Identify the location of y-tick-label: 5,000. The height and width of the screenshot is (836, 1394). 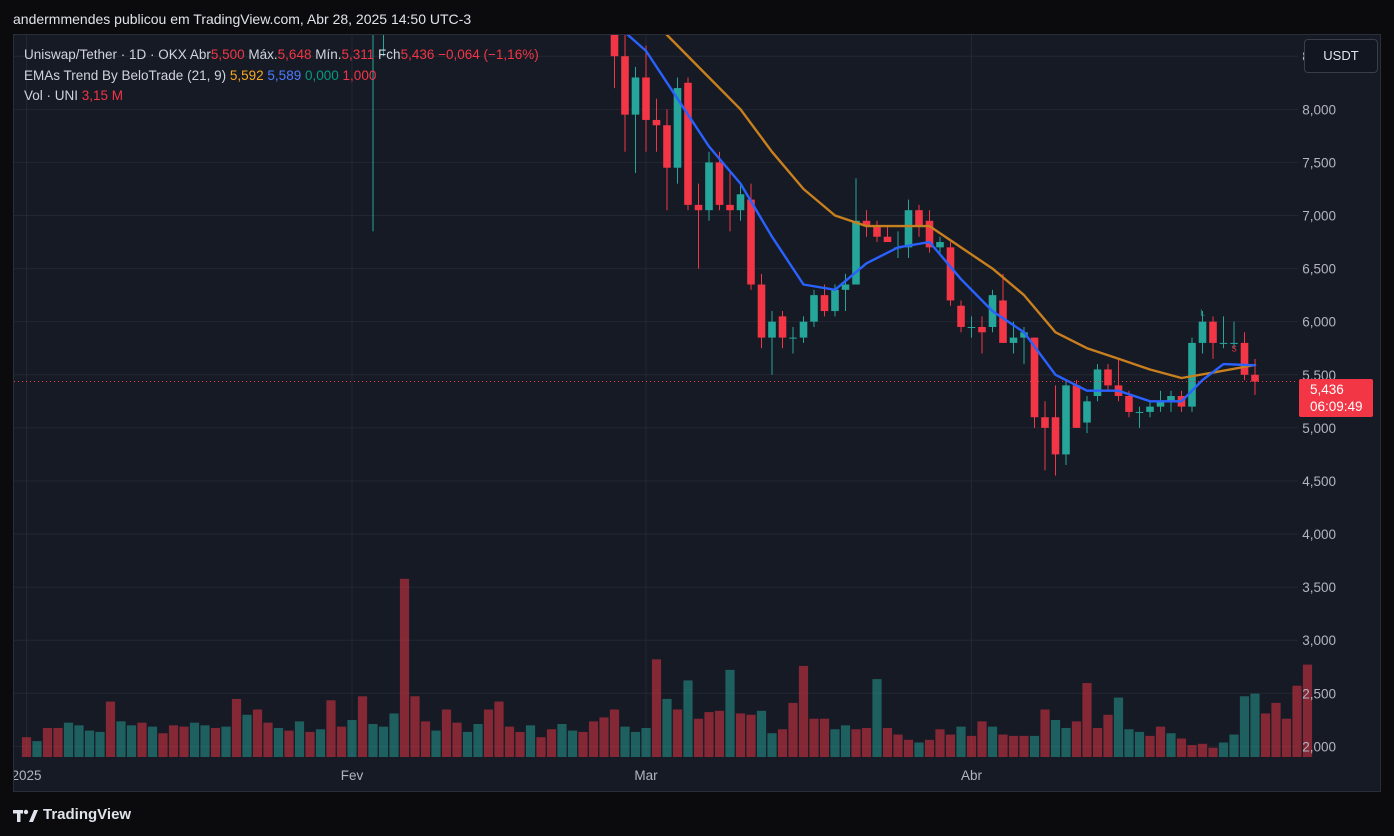
(1319, 428).